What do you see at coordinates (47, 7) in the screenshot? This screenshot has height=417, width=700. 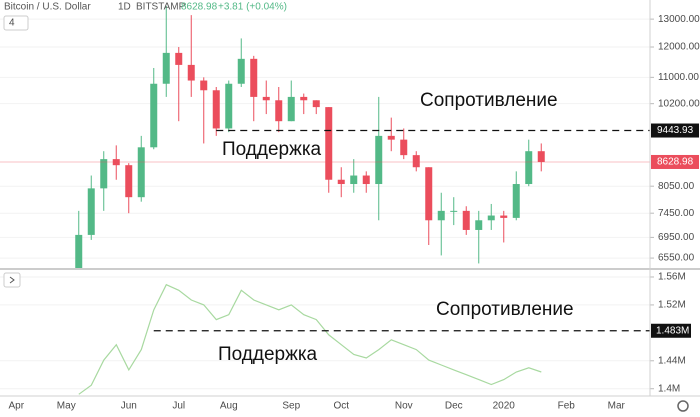 I see `symbol: Bitcoin / U.S. Dollar` at bounding box center [47, 7].